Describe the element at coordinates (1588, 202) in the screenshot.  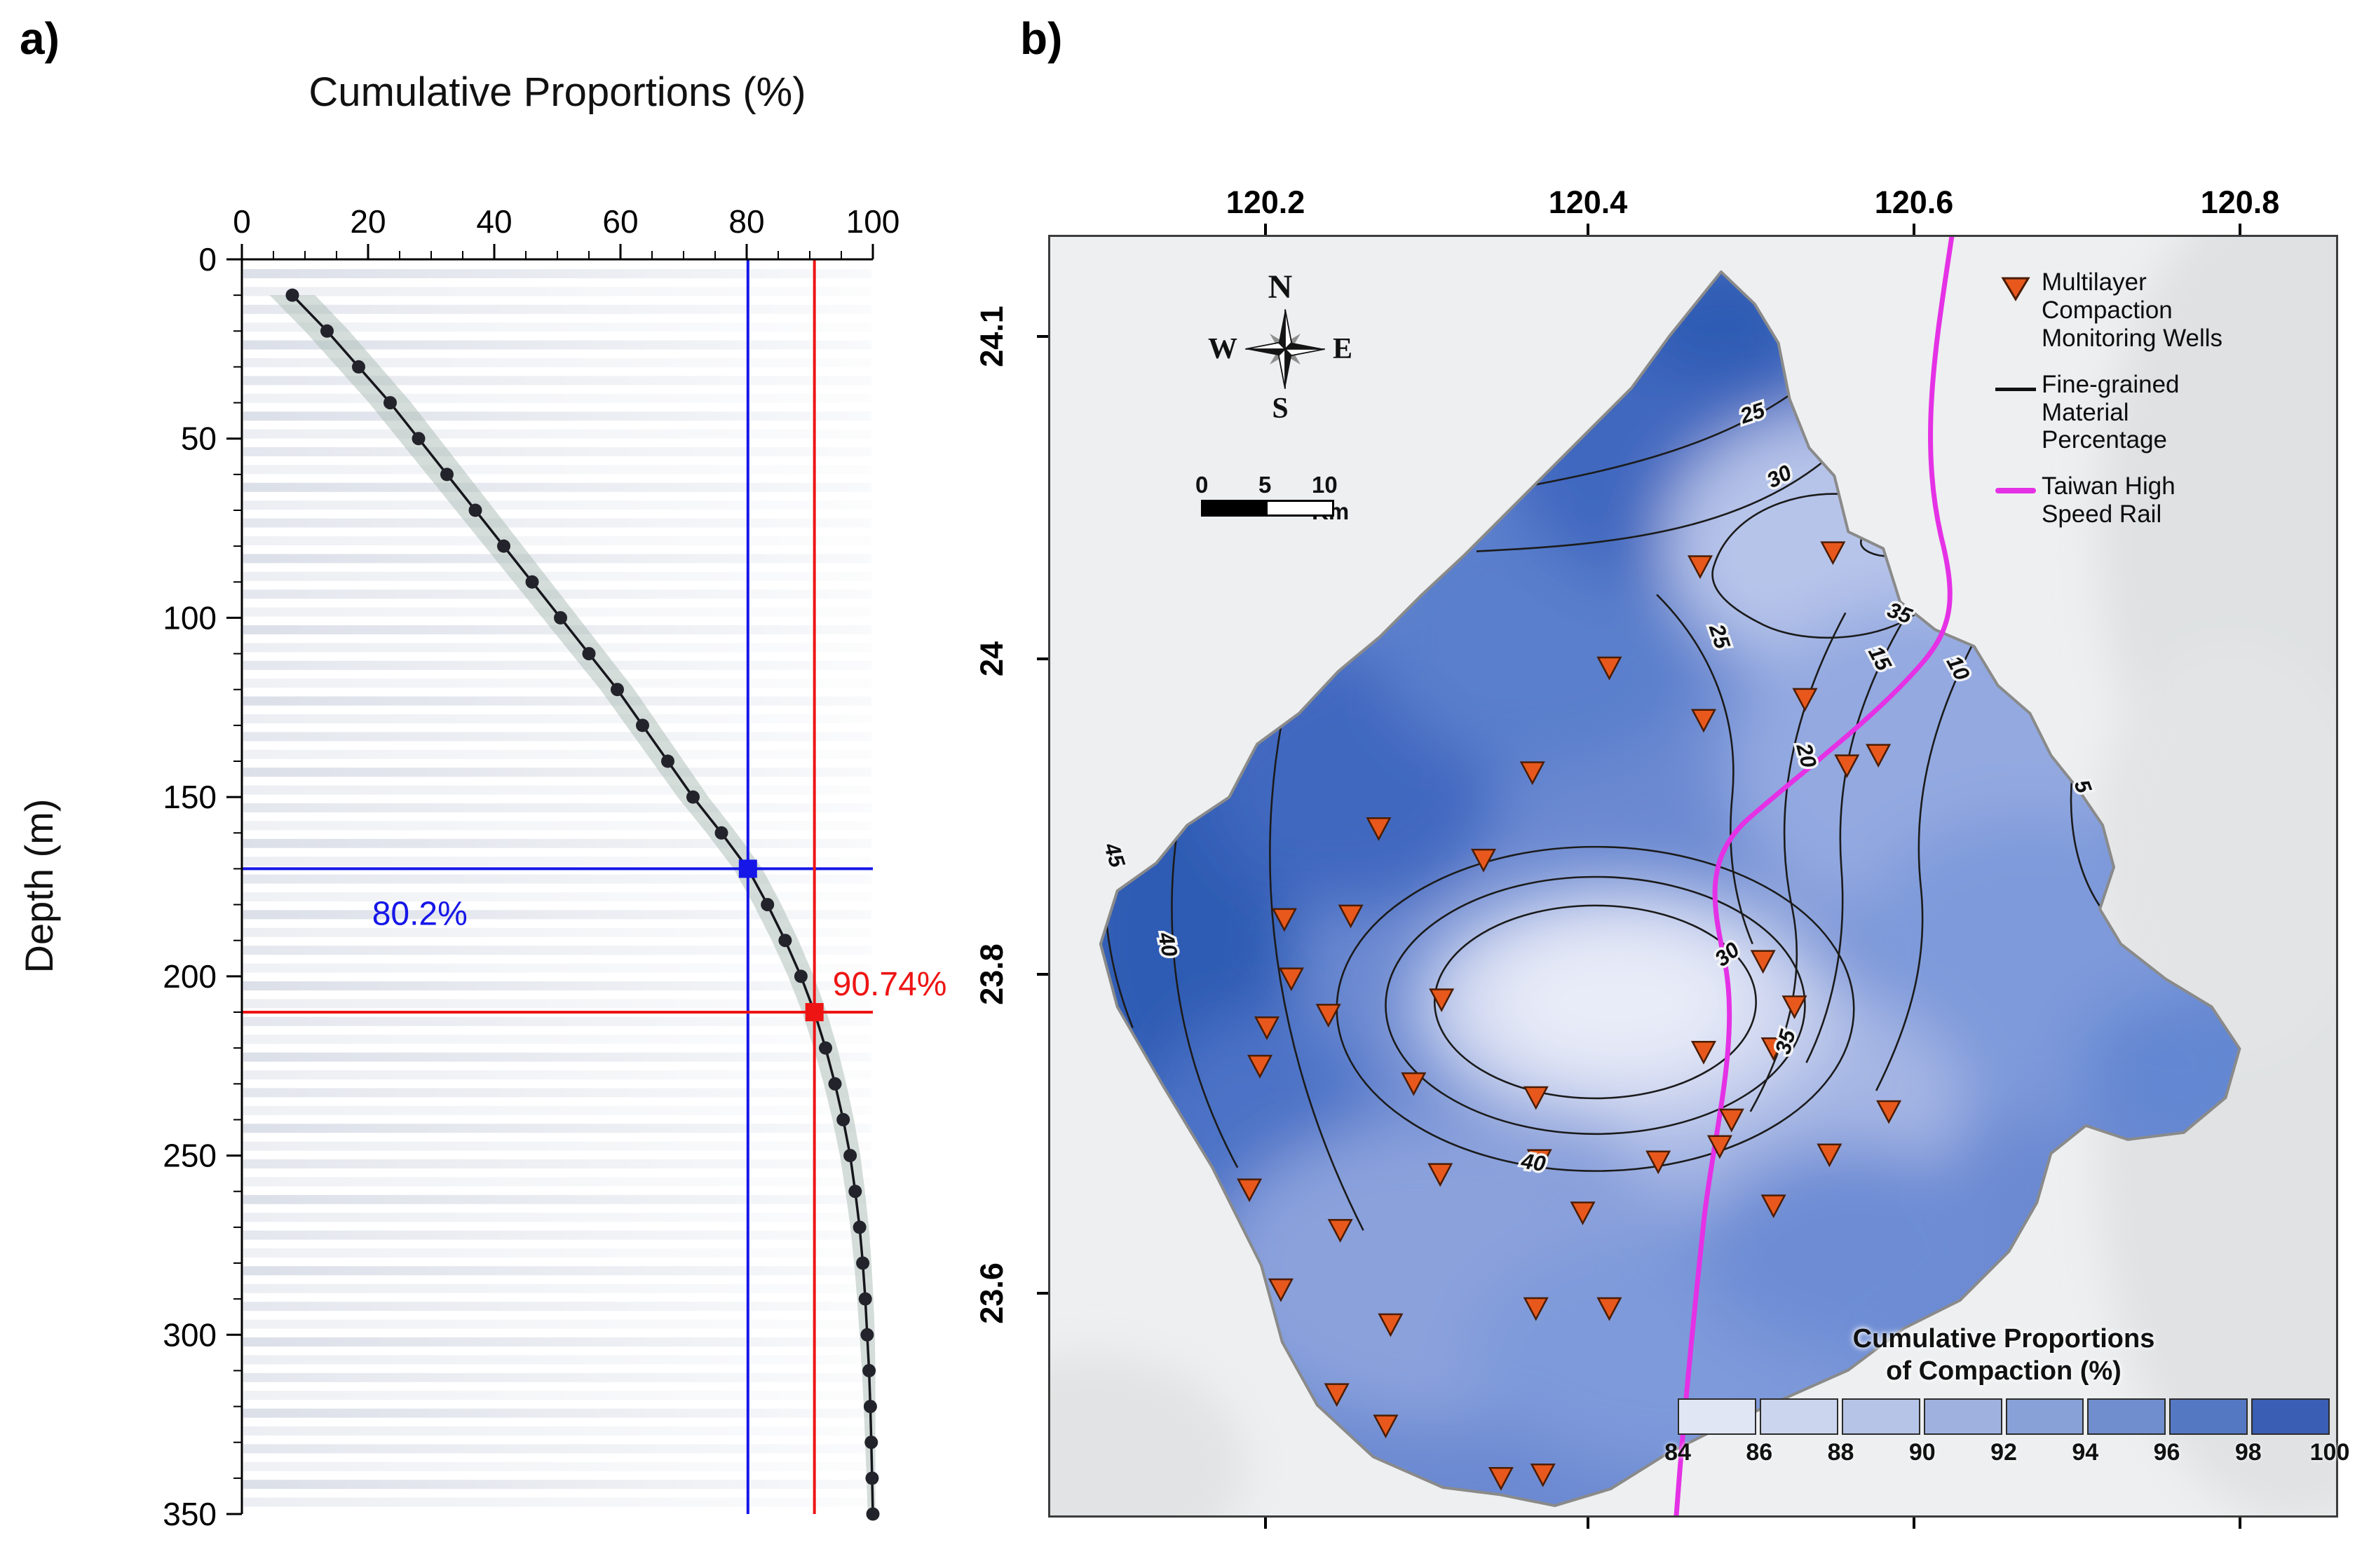
I see `map-longitude-label: 120.4` at that location.